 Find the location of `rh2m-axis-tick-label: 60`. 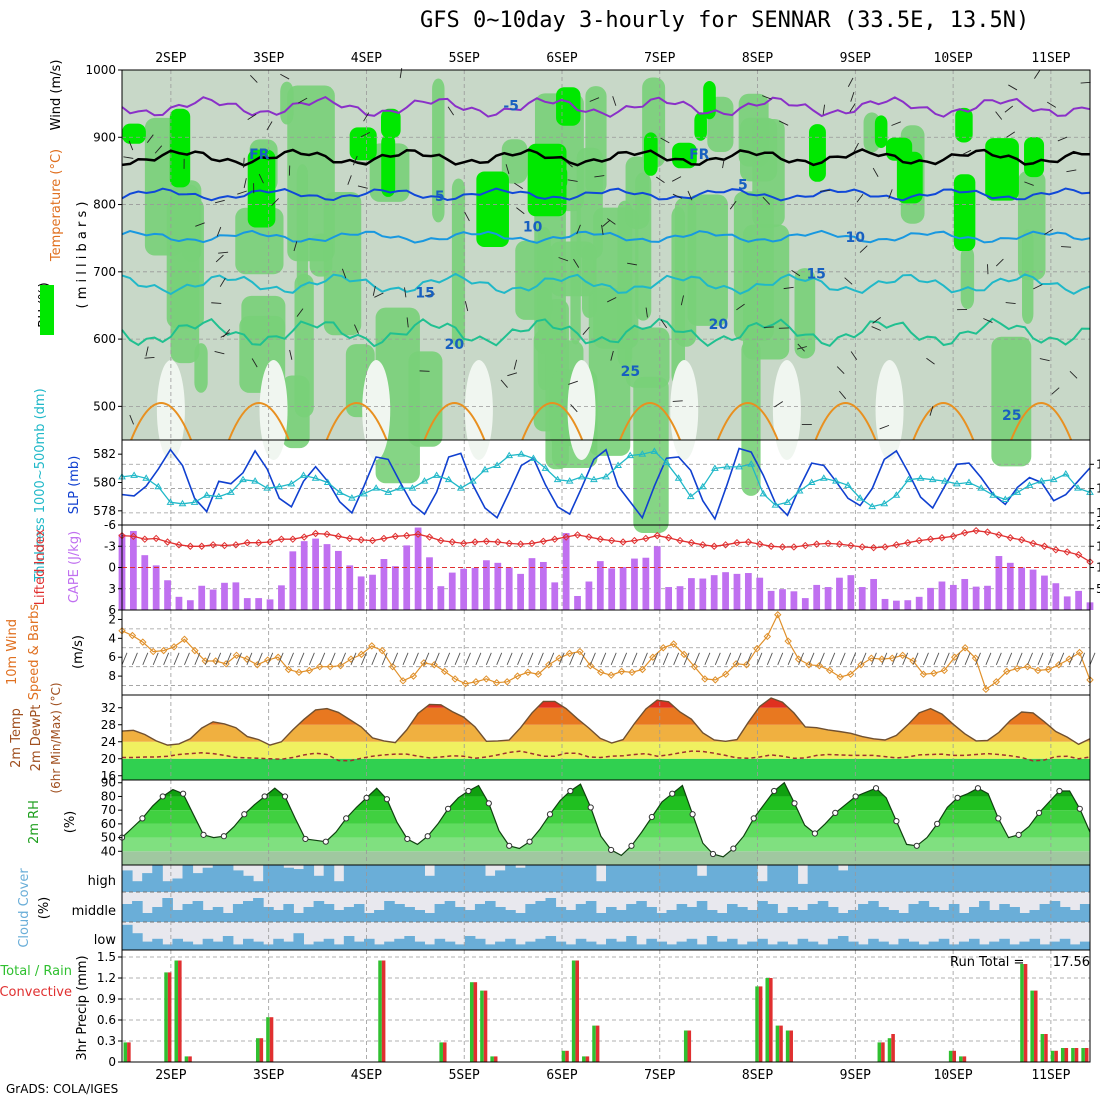

rh2m-axis-tick-label: 60 is located at coordinates (108, 824).